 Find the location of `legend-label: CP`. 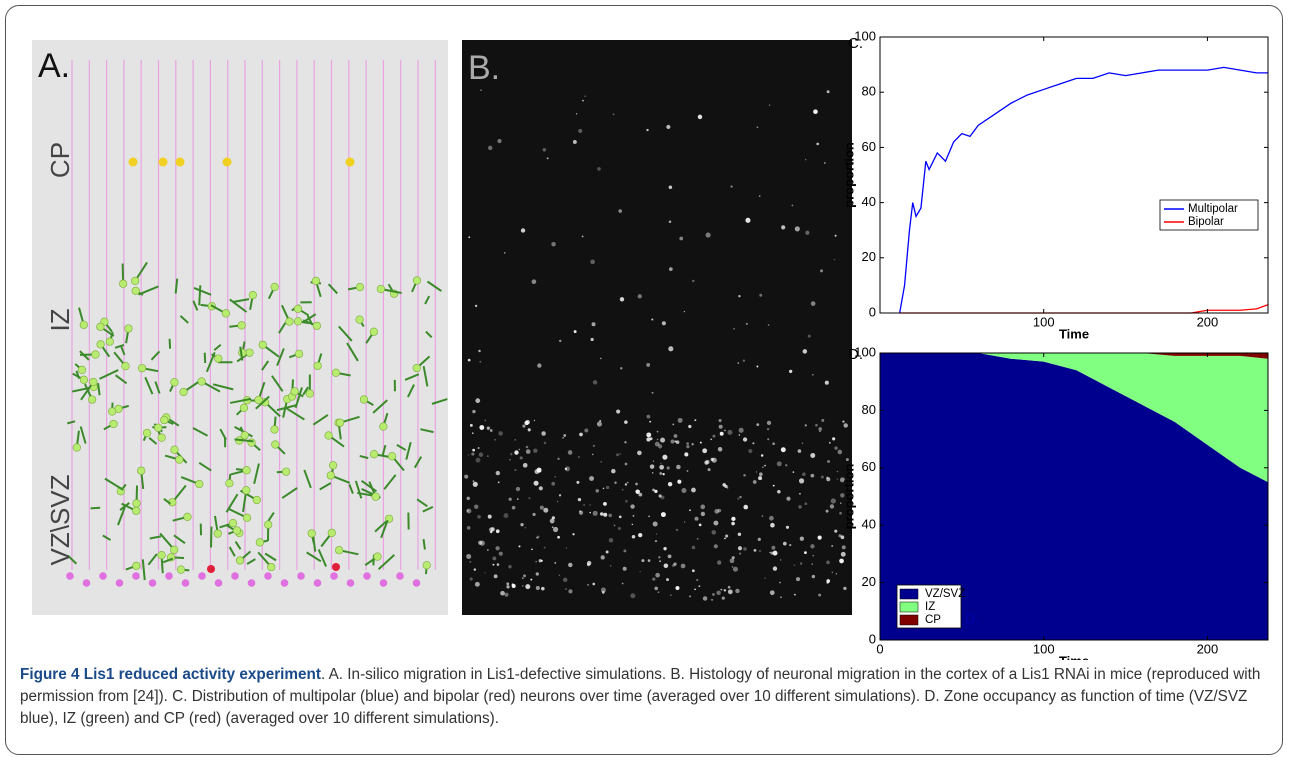

legend-label: CP is located at coordinates (933, 620).